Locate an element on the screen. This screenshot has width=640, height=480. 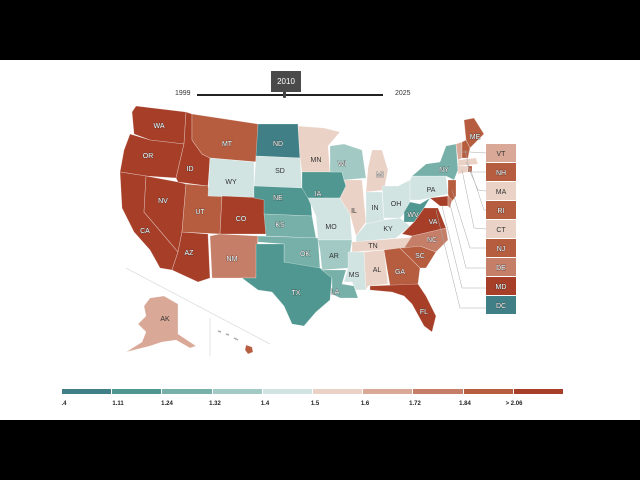
slider-start-label: 1999 is located at coordinates (183, 93).